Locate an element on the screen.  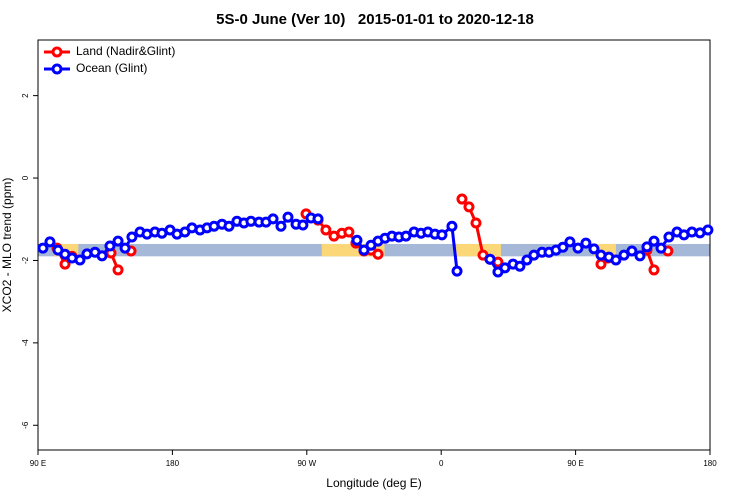
x-axis-label: Longitude (deg E) is located at coordinates (373, 483).